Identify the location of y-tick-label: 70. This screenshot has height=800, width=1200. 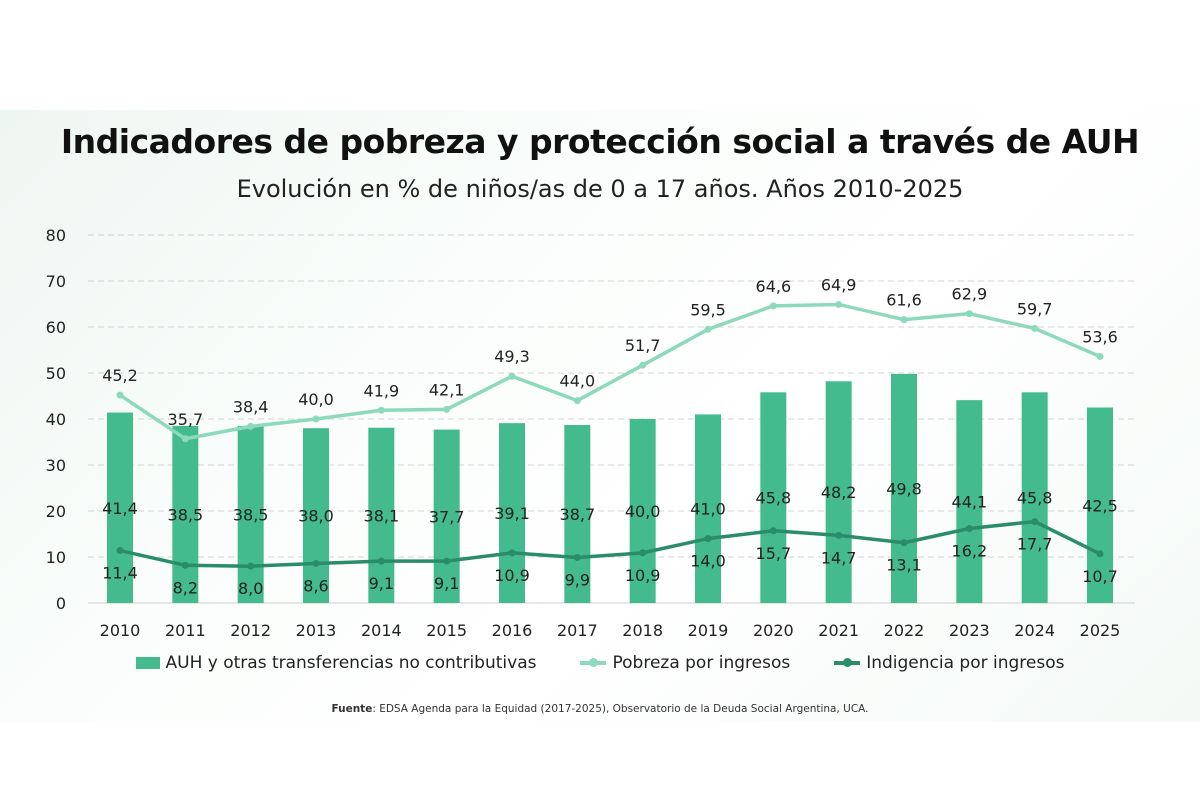
(56, 281).